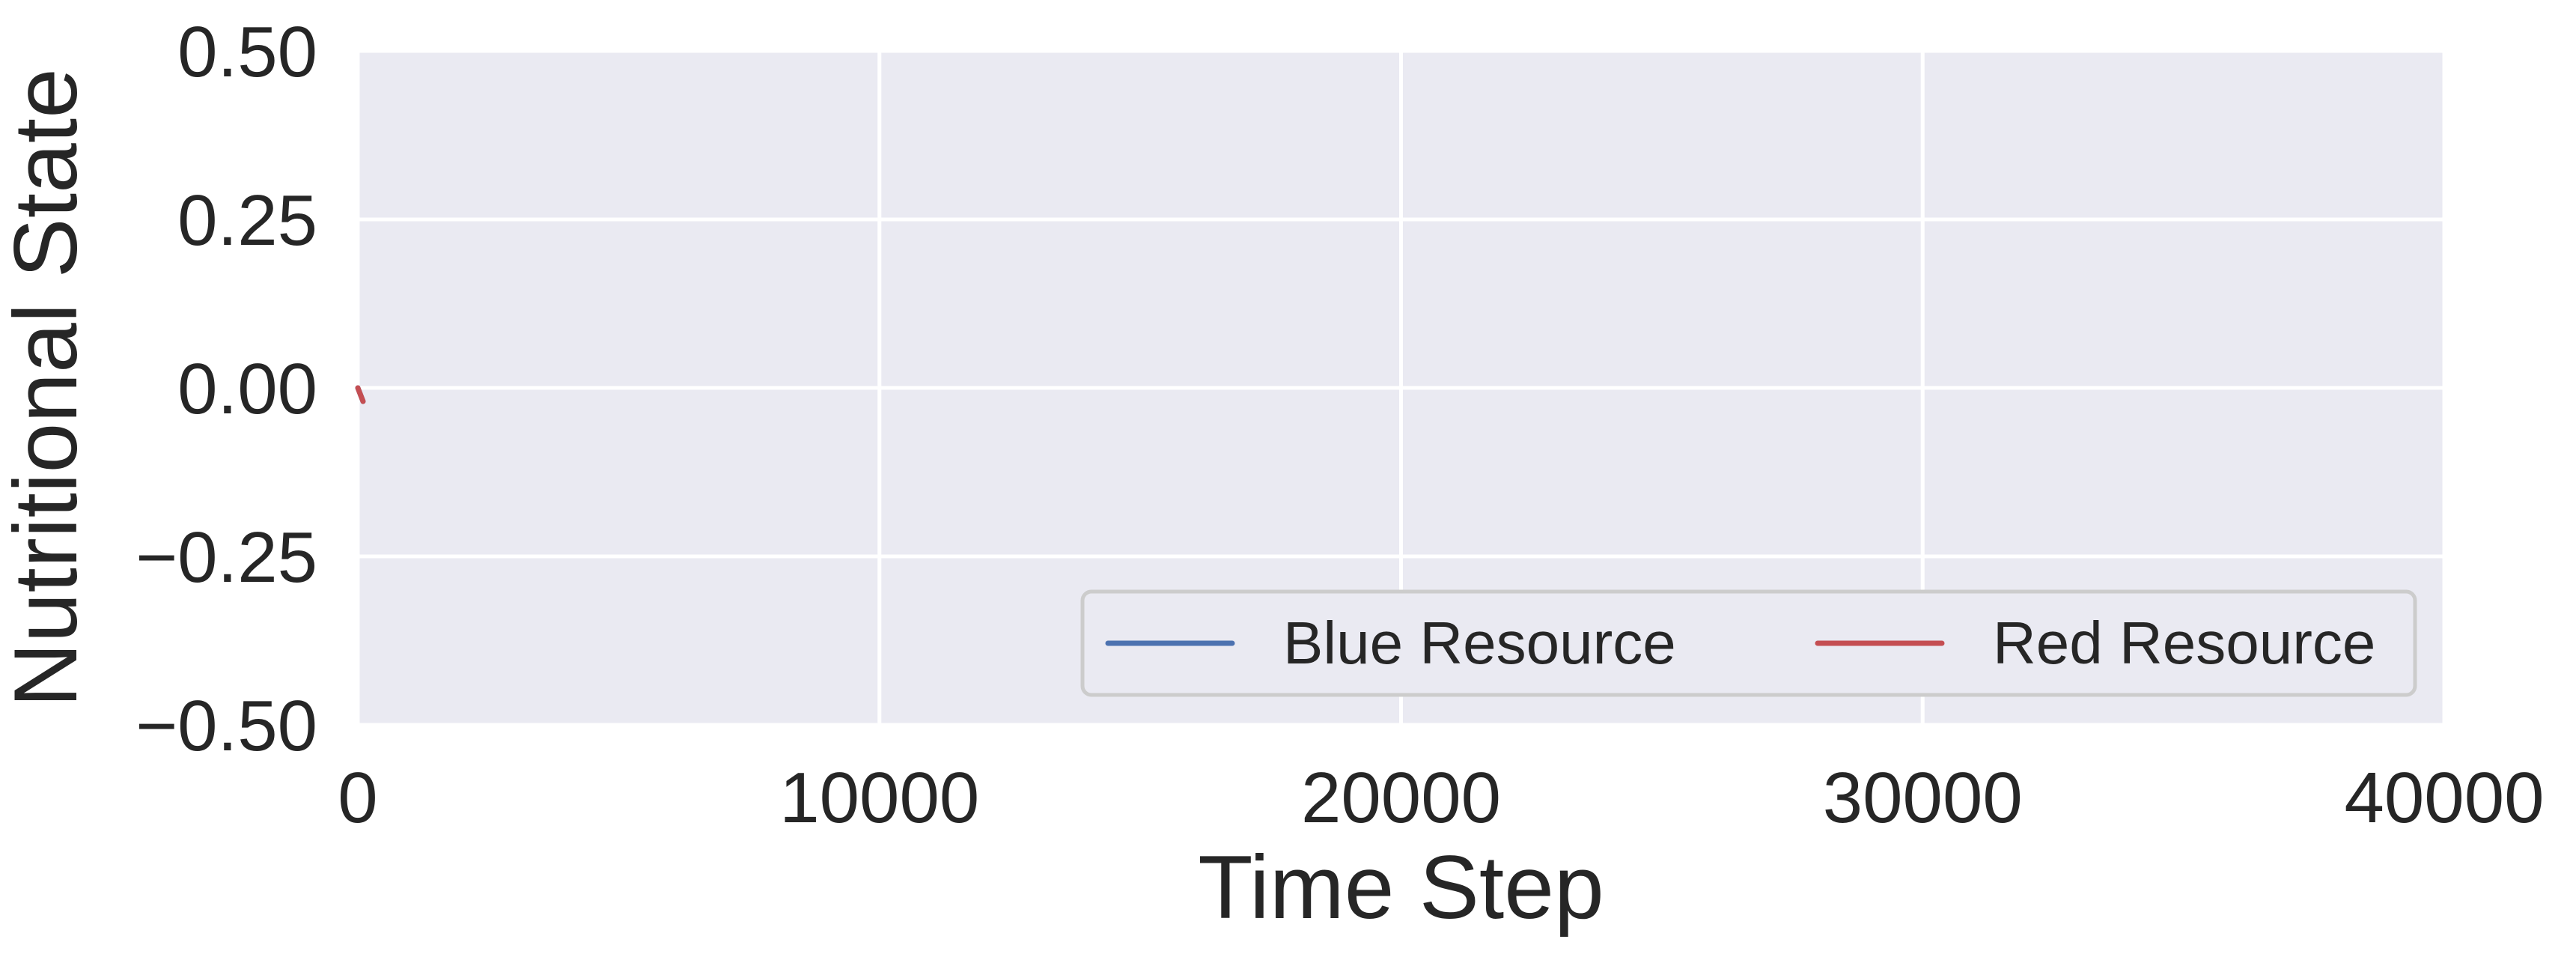 Image resolution: width=2576 pixels, height=963 pixels. What do you see at coordinates (1479, 643) in the screenshot?
I see `legend-label: Blue Resource` at bounding box center [1479, 643].